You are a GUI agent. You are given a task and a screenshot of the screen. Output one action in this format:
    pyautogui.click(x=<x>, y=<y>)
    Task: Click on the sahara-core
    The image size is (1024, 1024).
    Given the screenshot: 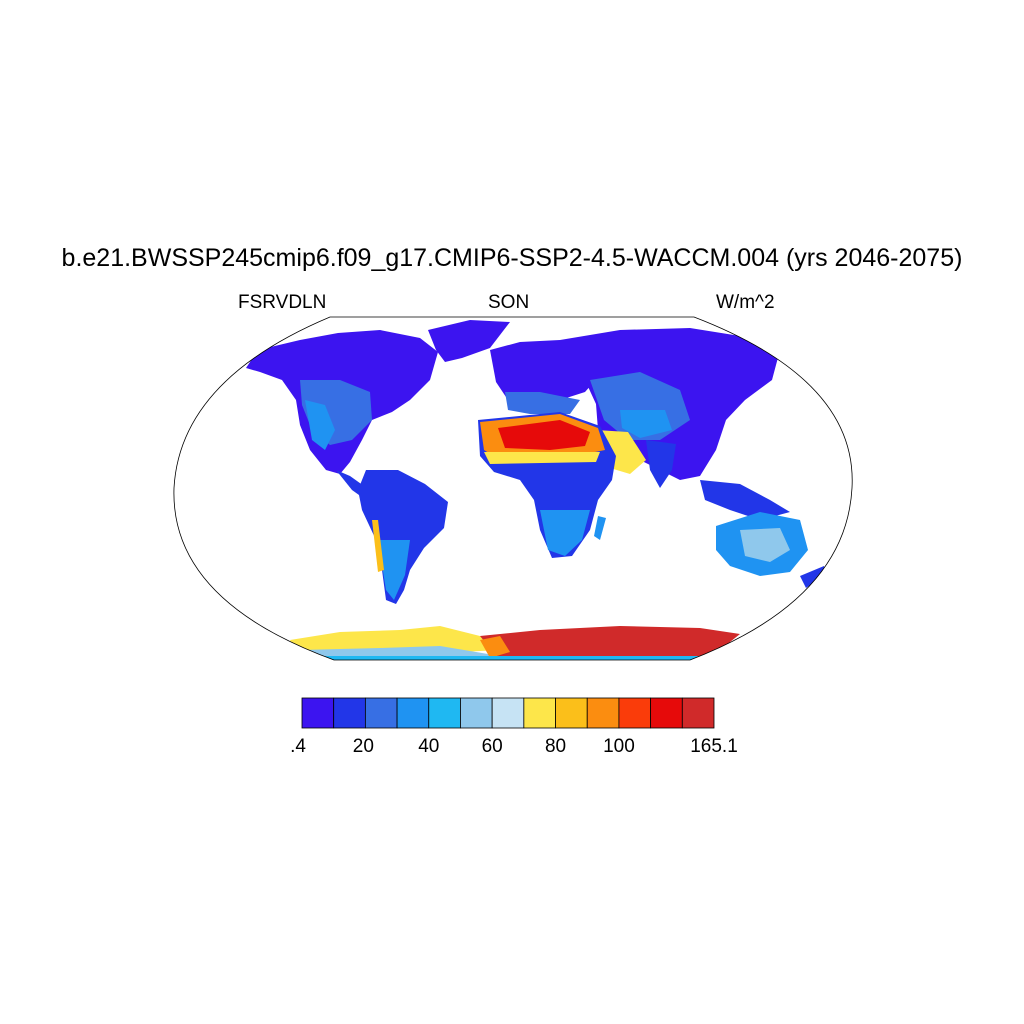 What is the action you would take?
    pyautogui.click(x=544, y=435)
    